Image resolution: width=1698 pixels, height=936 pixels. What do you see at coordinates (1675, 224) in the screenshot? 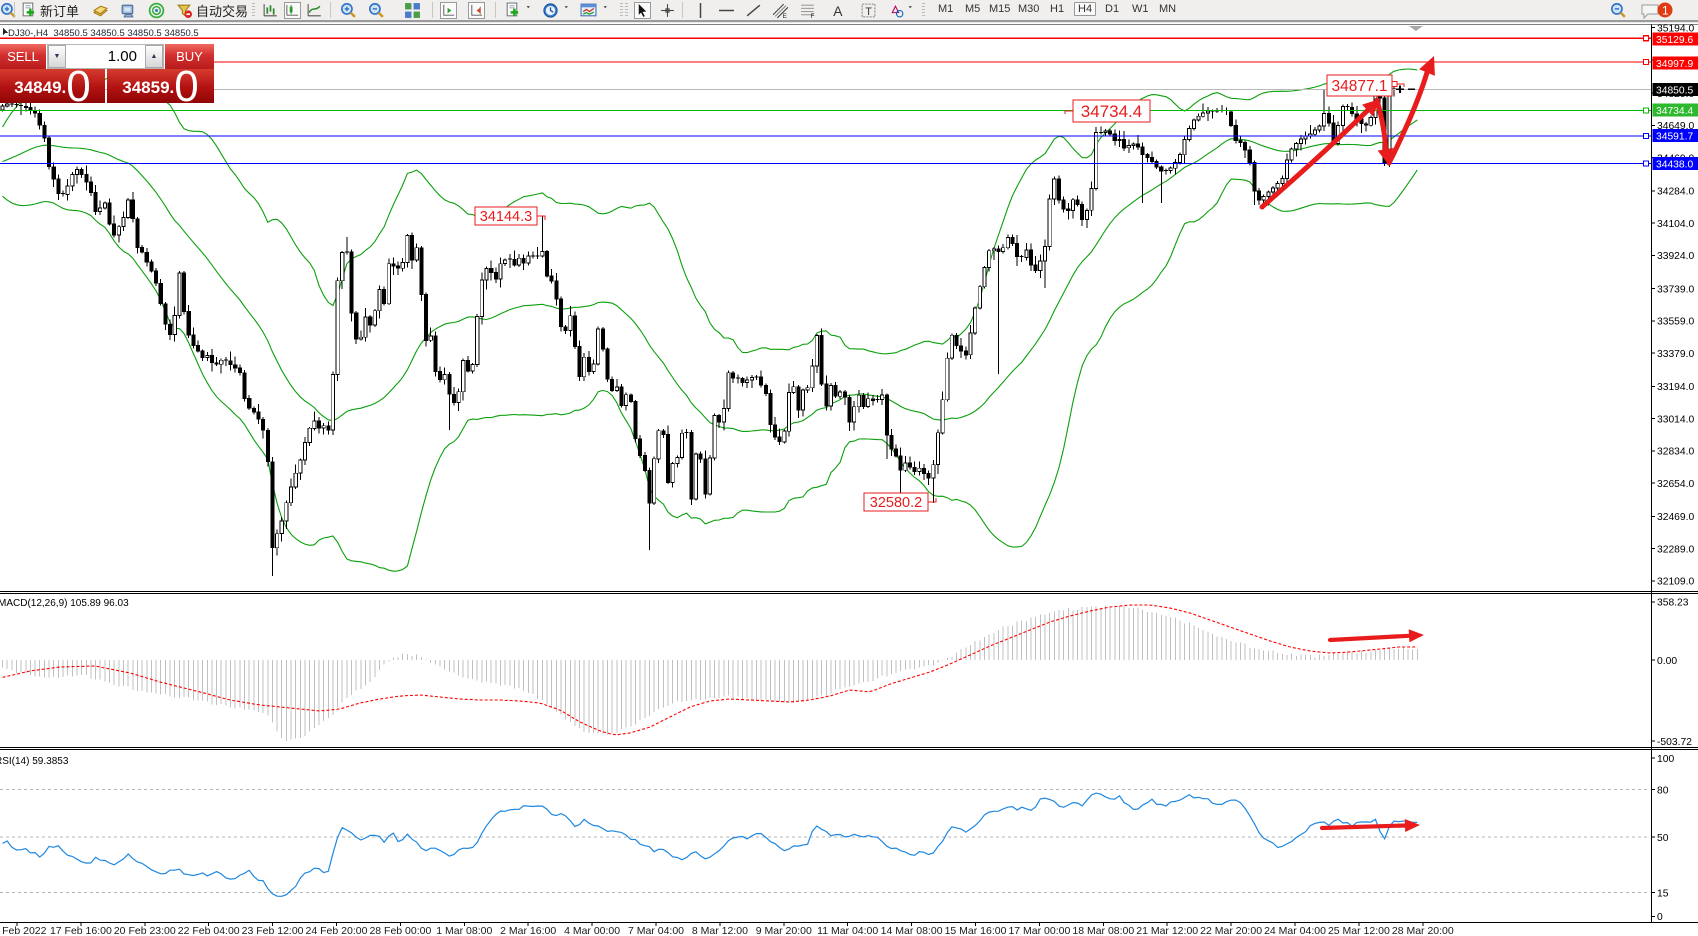
I see `svg-text: 34104.0` at bounding box center [1675, 224].